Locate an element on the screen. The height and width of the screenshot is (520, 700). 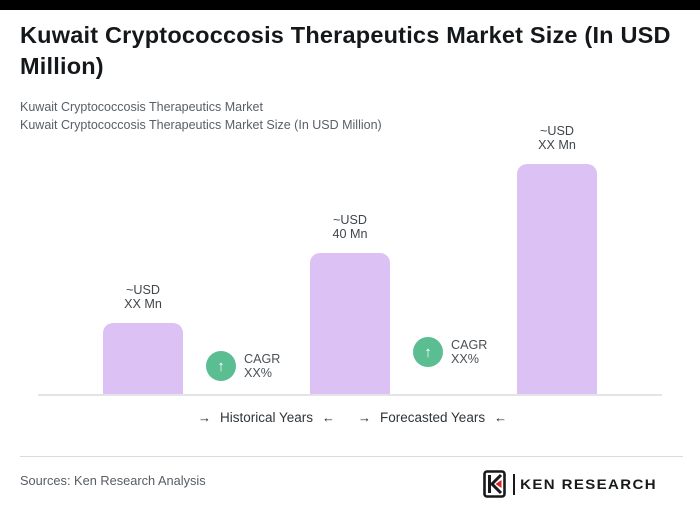
bar-label-2-line-1: ~USD is located at coordinates (350, 220).